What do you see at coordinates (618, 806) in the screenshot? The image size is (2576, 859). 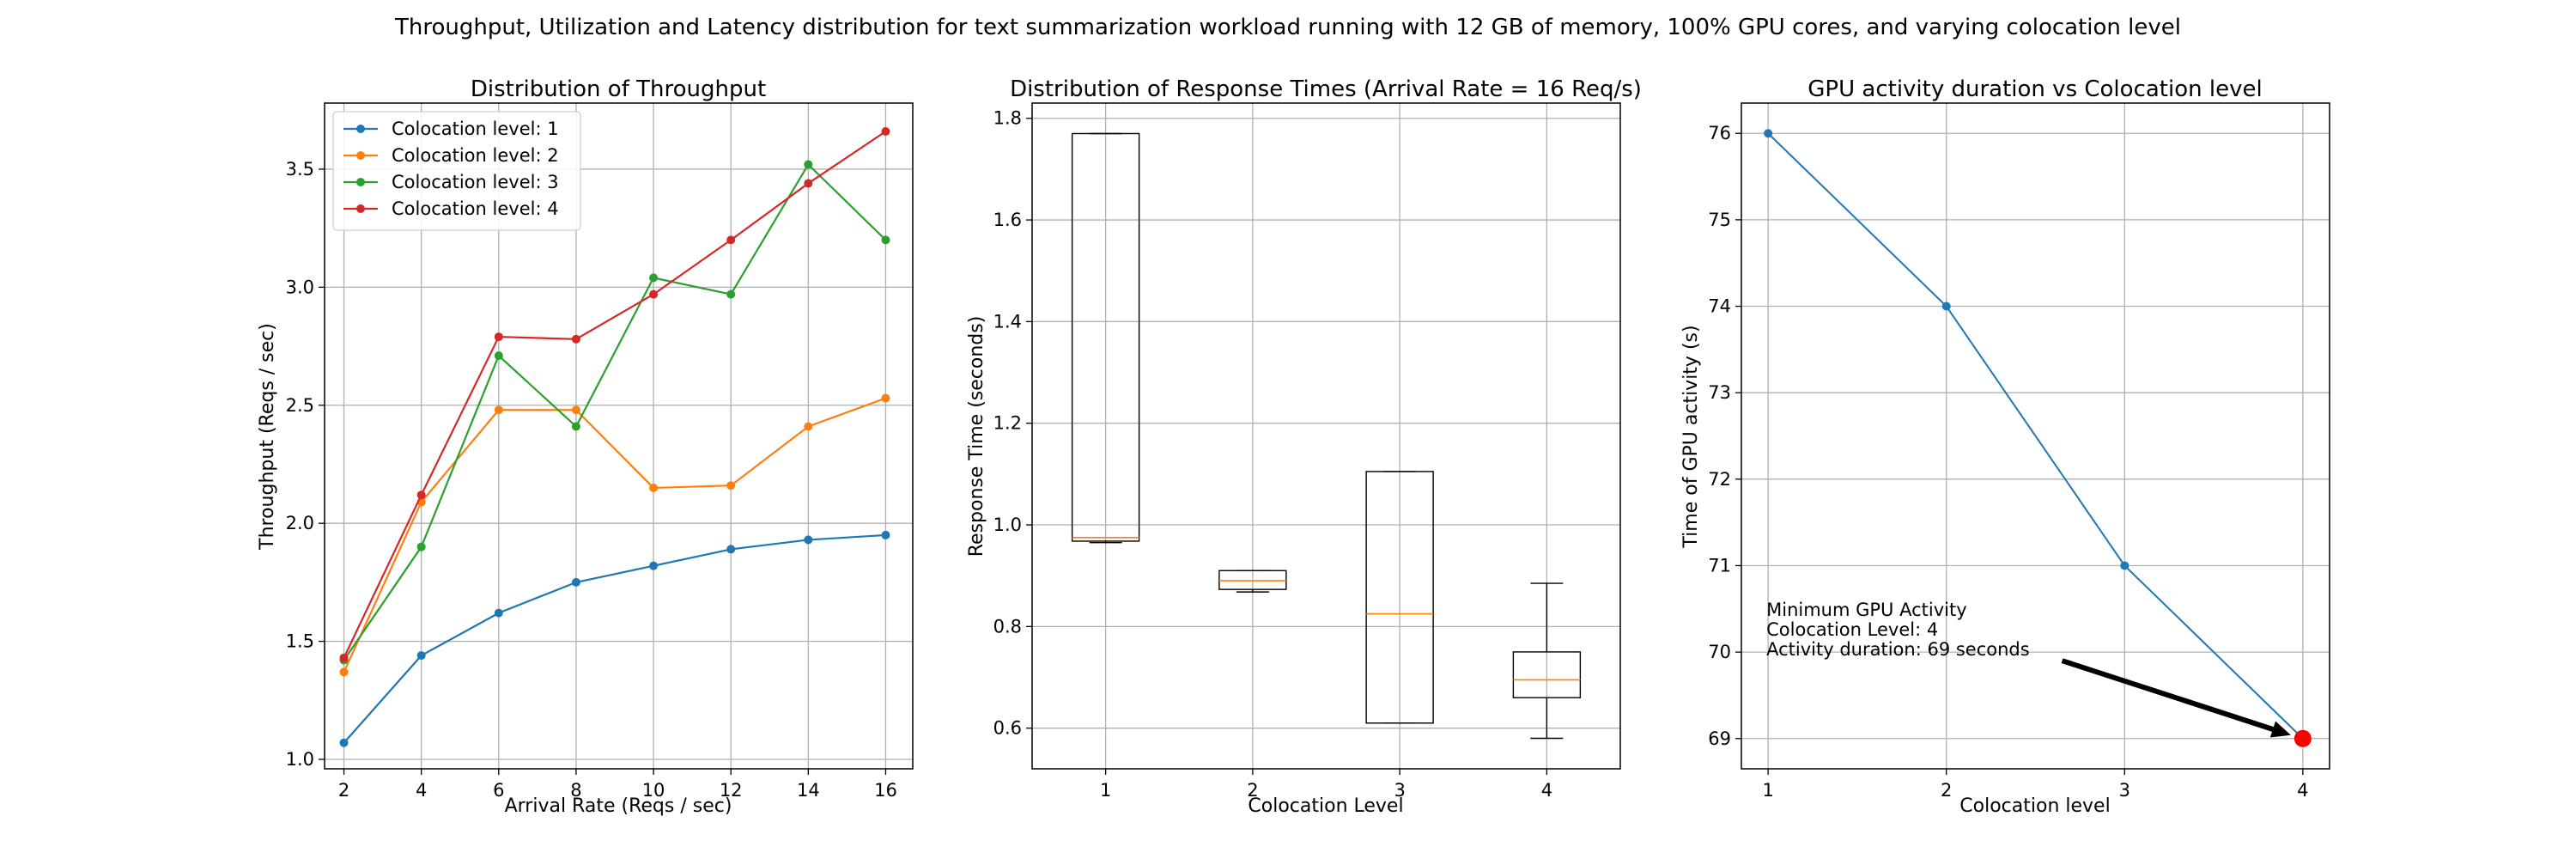 I see `throughput-x-label: Arrival Rate (Reqs / sec)` at bounding box center [618, 806].